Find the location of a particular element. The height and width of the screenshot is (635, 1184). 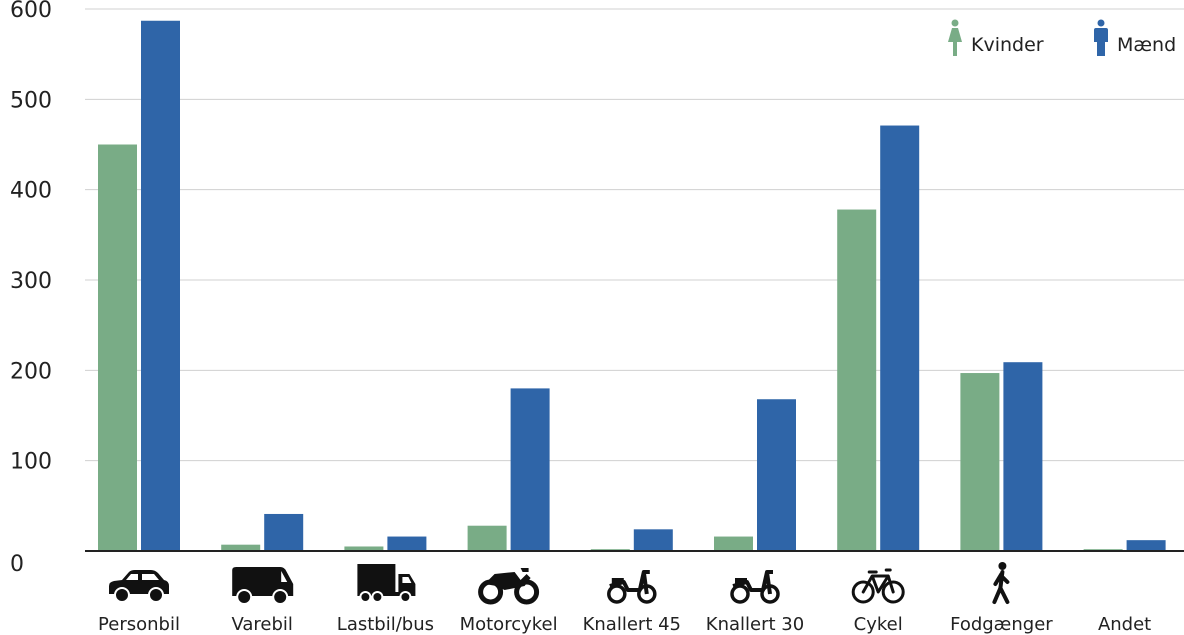

y-tick-label: 0 is located at coordinates (17, 564).